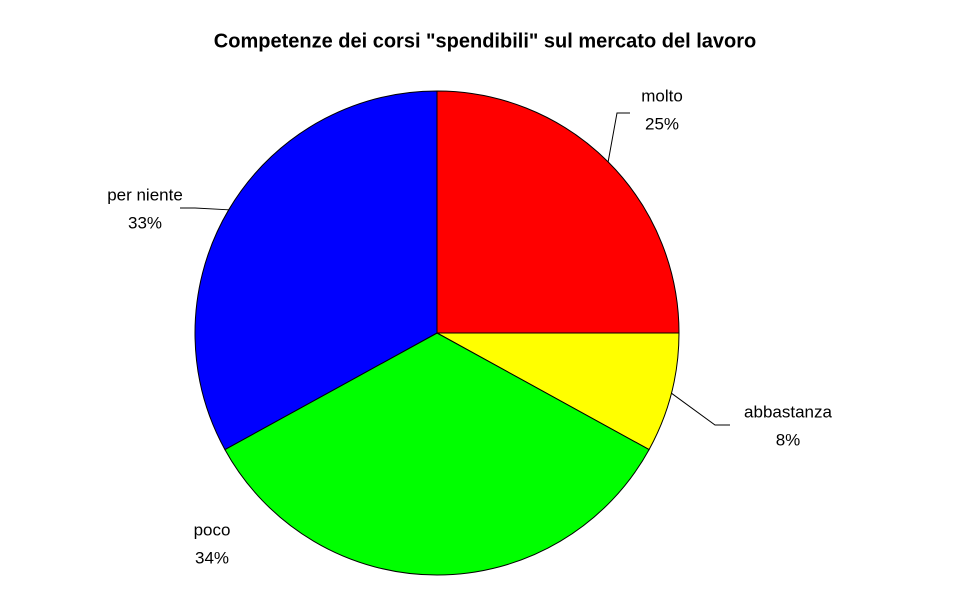  I want to click on slice-value-label: 25%, so click(662, 123).